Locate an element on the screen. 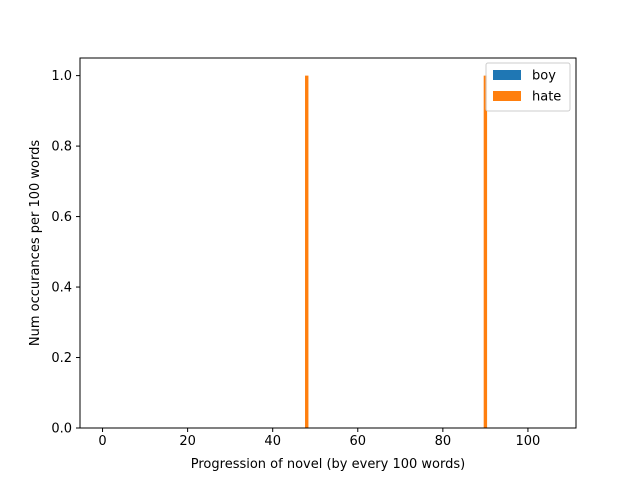 This screenshot has height=480, width=640. legend-label-boy: boy is located at coordinates (544, 76).